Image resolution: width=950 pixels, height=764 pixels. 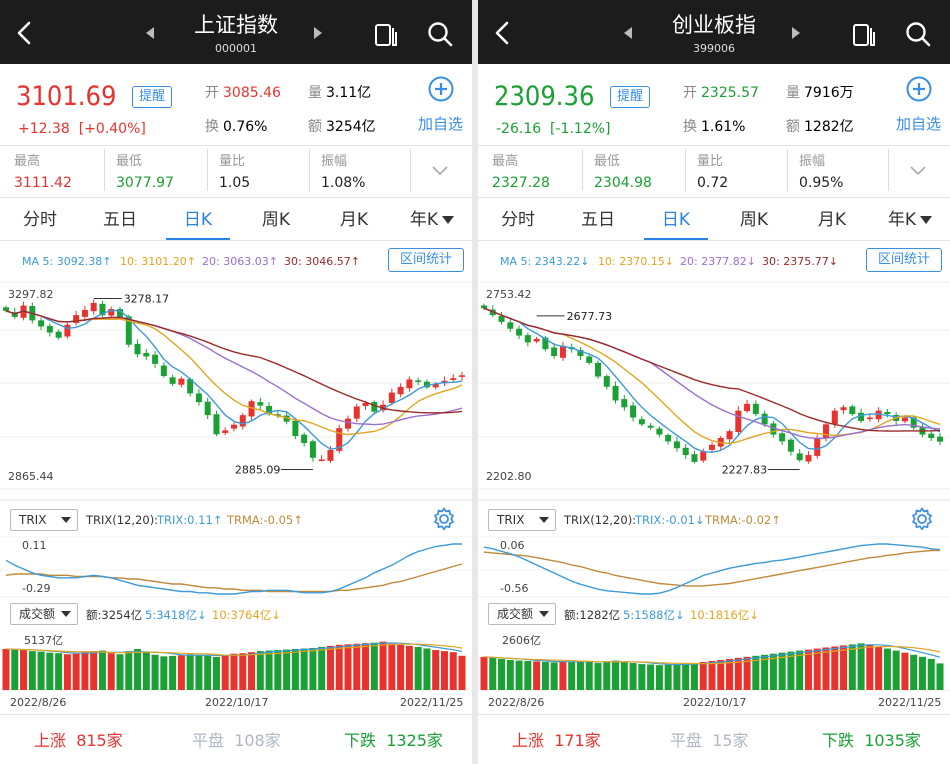 I want to click on down-count: 下跌 1035家, so click(x=871, y=739).